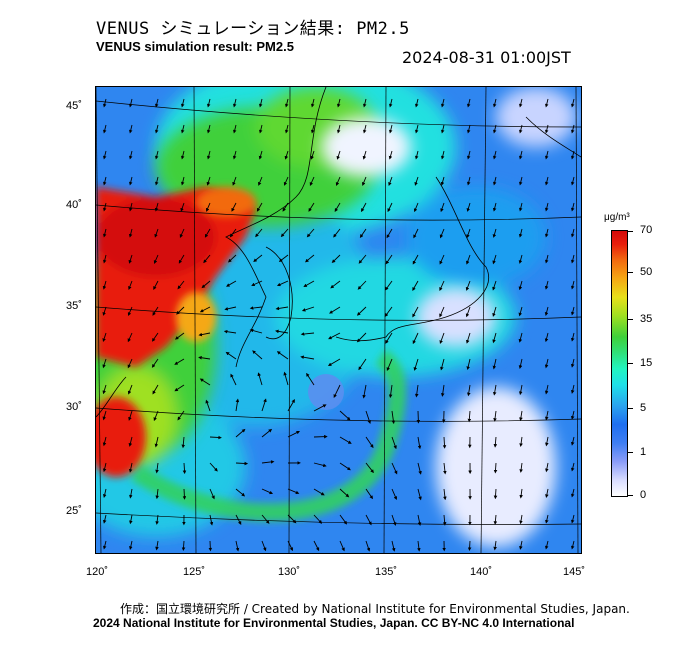 The height and width of the screenshot is (649, 700). What do you see at coordinates (289, 572) in the screenshot?
I see `lon-label-130: 130˚` at bounding box center [289, 572].